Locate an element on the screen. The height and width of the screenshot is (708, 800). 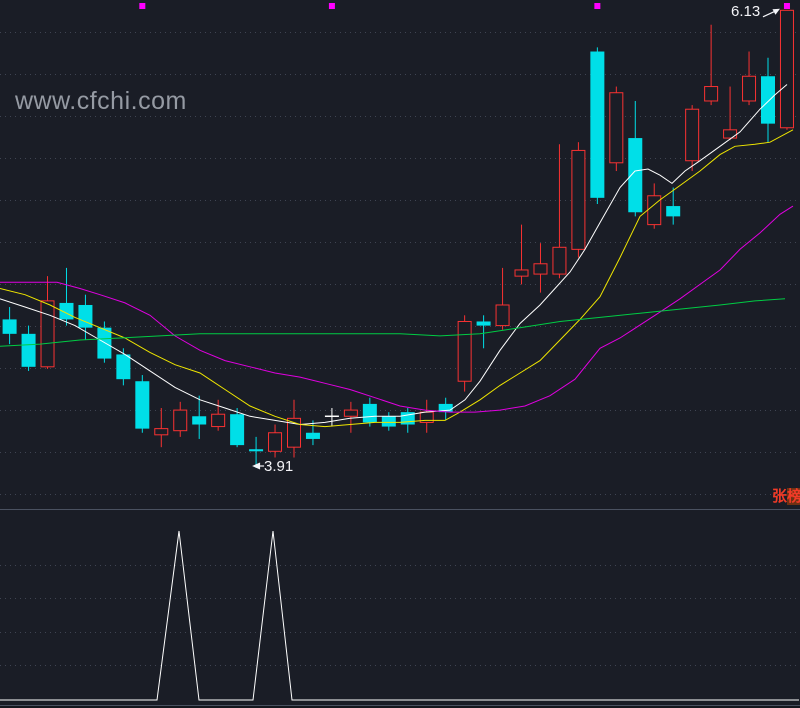
badge-char-2: 榜 is located at coordinates (793, 496).